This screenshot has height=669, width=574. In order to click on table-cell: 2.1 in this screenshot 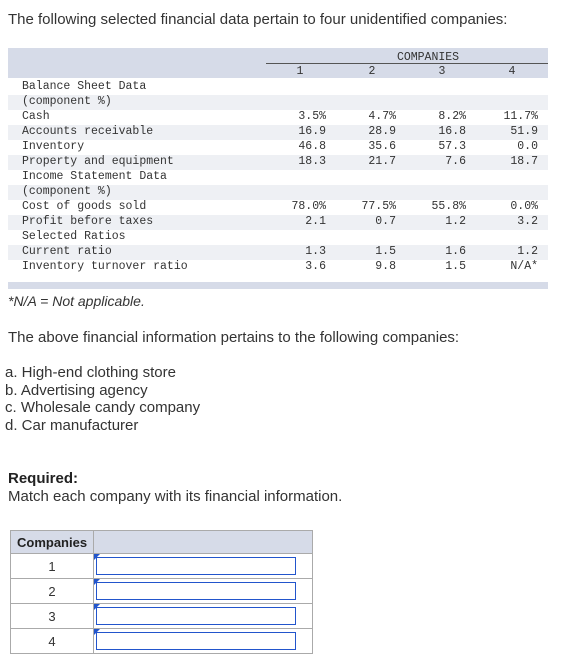, I will do `click(315, 221)`.